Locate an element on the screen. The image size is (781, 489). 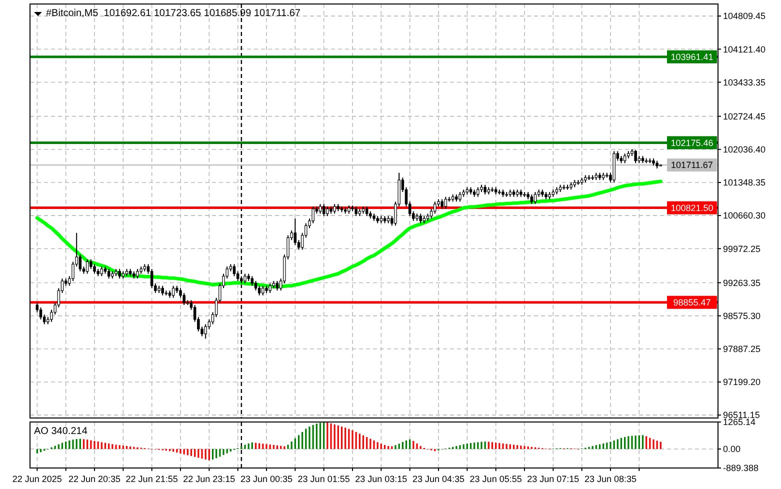
ref-line-label: 98855.47 is located at coordinates (692, 302).